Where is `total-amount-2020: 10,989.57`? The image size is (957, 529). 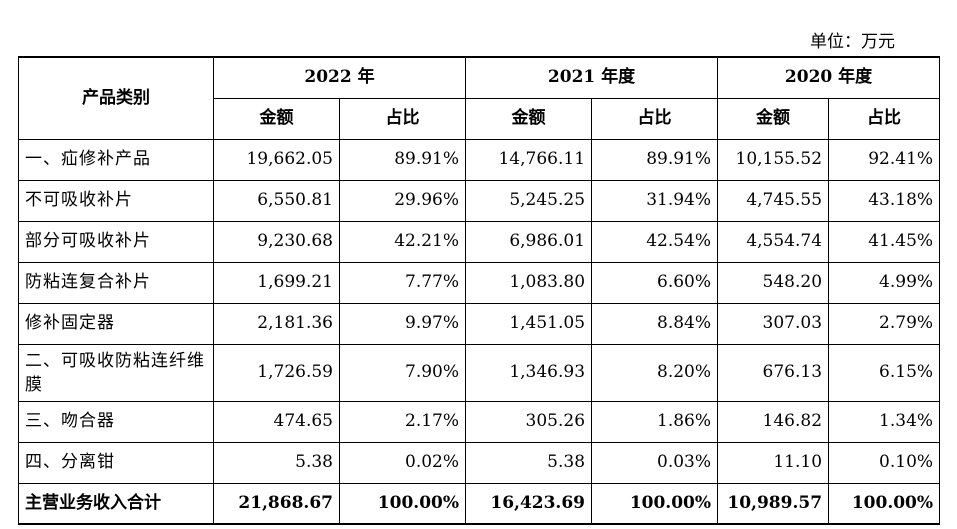
total-amount-2020: 10,989.57 is located at coordinates (773, 503).